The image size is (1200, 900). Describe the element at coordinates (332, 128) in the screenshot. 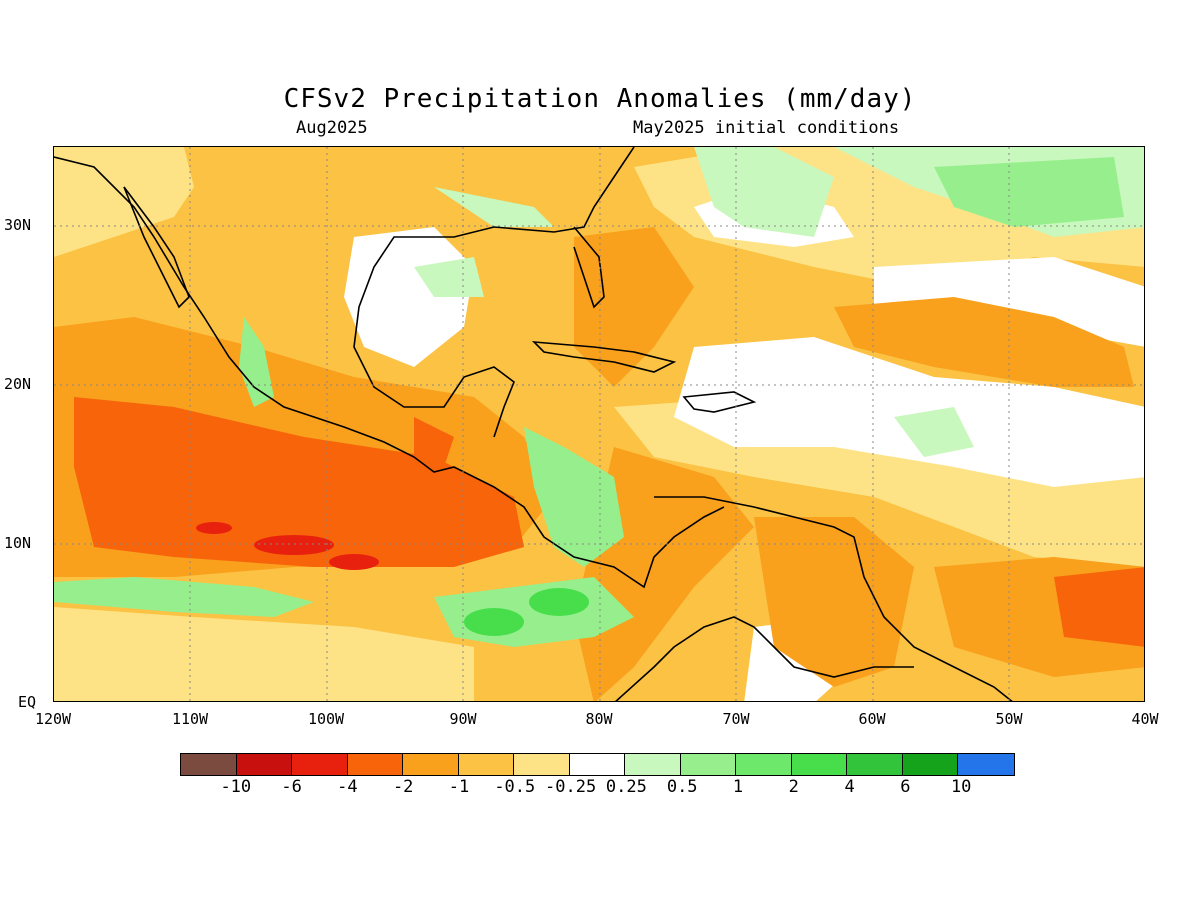

I see `valid-month-label: Aug2025` at that location.